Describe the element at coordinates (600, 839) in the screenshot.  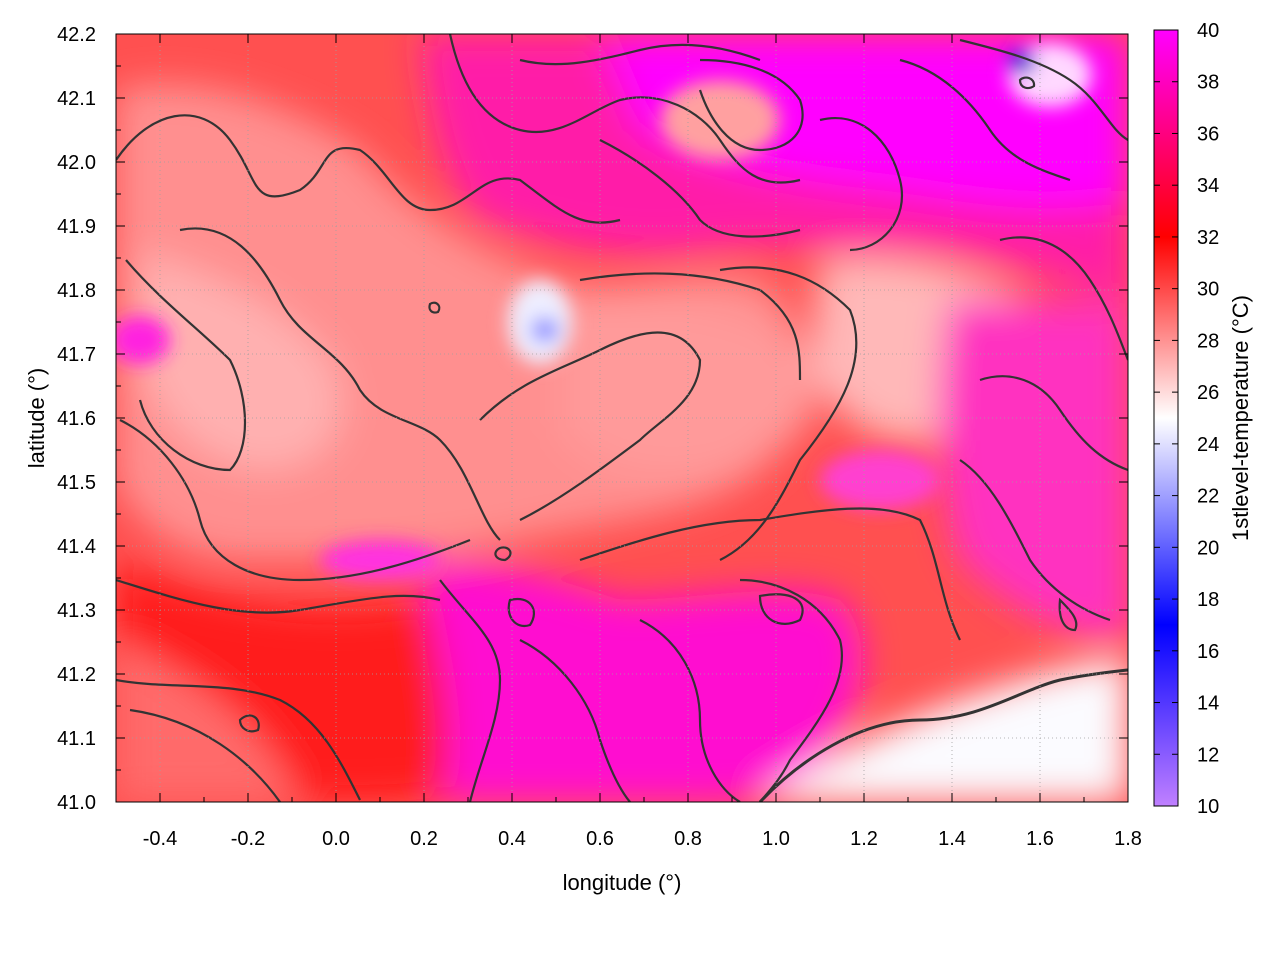
I see `x-tick-label: 0.6` at that location.